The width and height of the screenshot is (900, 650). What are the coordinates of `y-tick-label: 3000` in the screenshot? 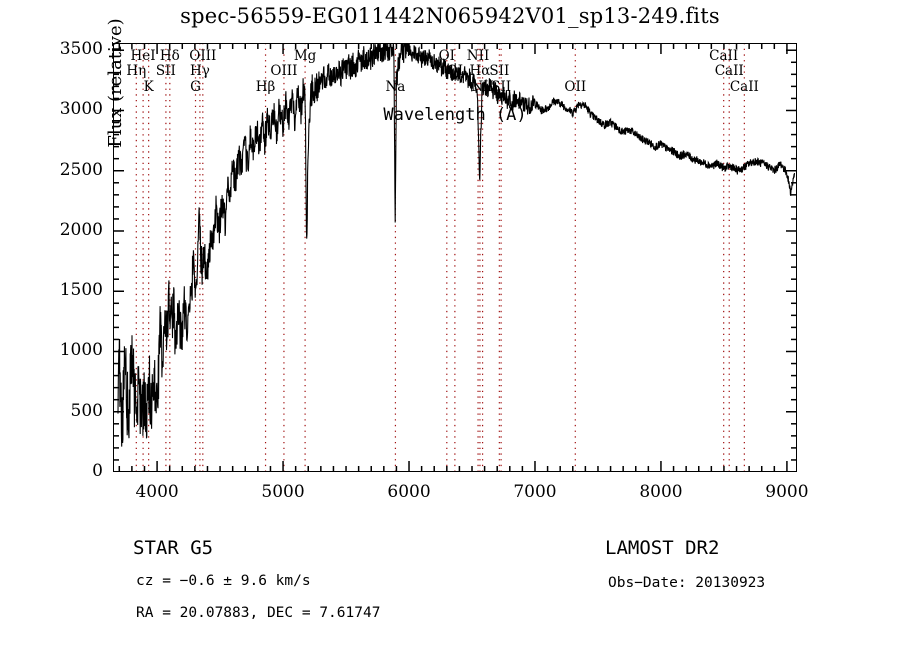 It's located at (81, 109).